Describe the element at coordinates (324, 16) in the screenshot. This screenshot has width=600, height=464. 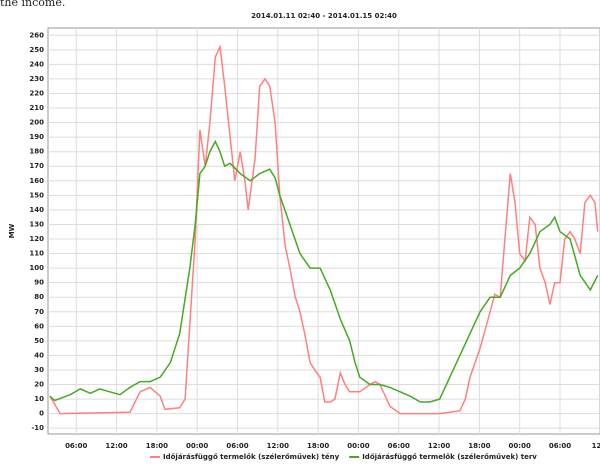
I see `chart-title: 2014.01.11 02:40 - 2014.01.15 02:40` at that location.